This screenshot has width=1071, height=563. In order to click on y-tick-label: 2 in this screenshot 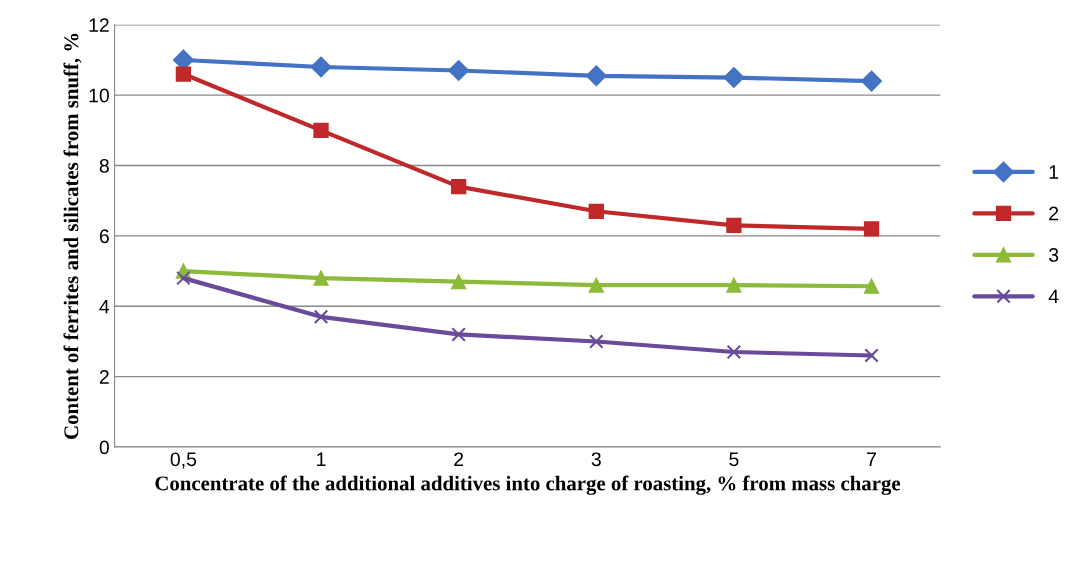, I will do `click(104, 377)`.